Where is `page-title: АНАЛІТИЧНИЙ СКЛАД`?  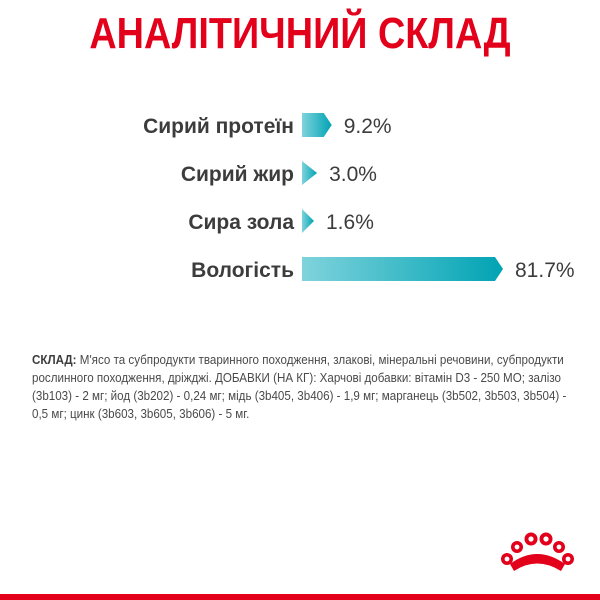 page-title: АНАЛІТИЧНИЙ СКЛАД is located at coordinates (300, 33).